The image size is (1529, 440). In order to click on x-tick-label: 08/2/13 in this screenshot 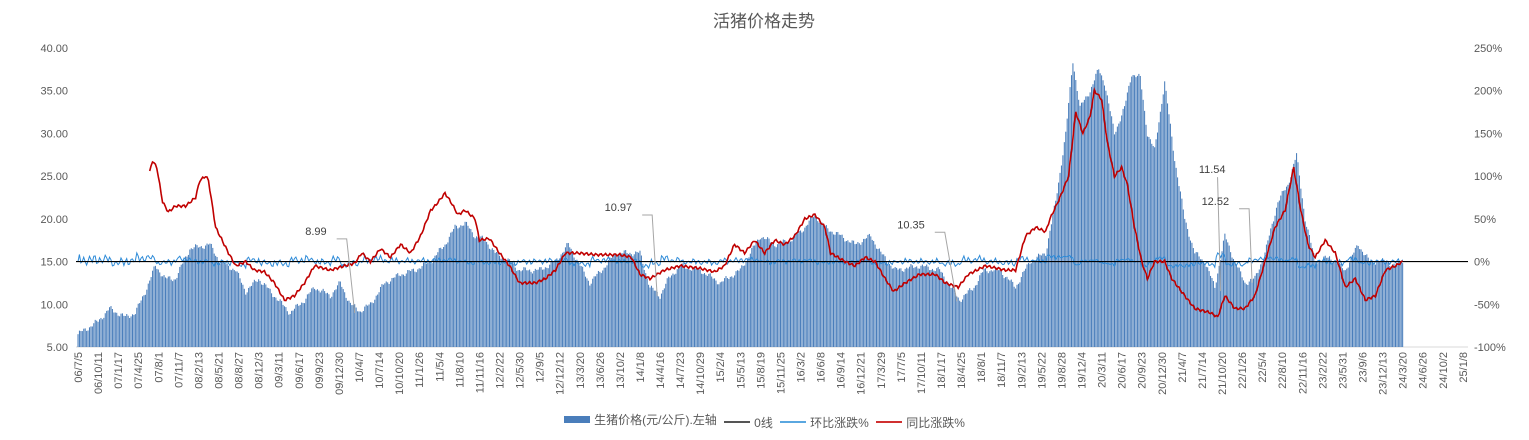, I will do `click(199, 370)`.